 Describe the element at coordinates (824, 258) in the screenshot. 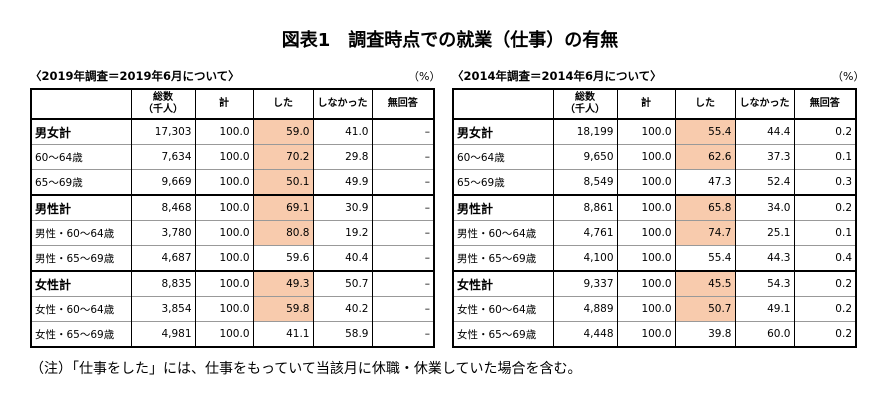

I see `table-cell: 0.4` at that location.